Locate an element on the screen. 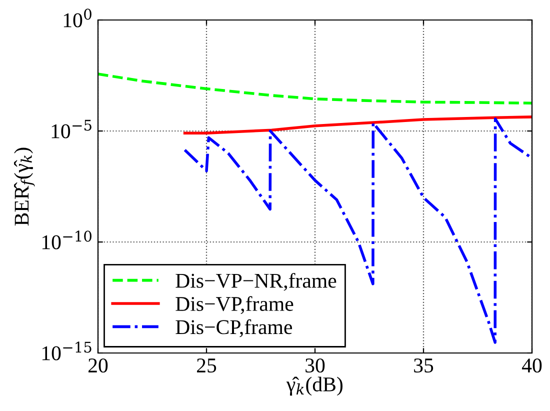 This screenshot has width=550, height=411. y-tick-label: 10$^{−5}$ is located at coordinates (72, 129).